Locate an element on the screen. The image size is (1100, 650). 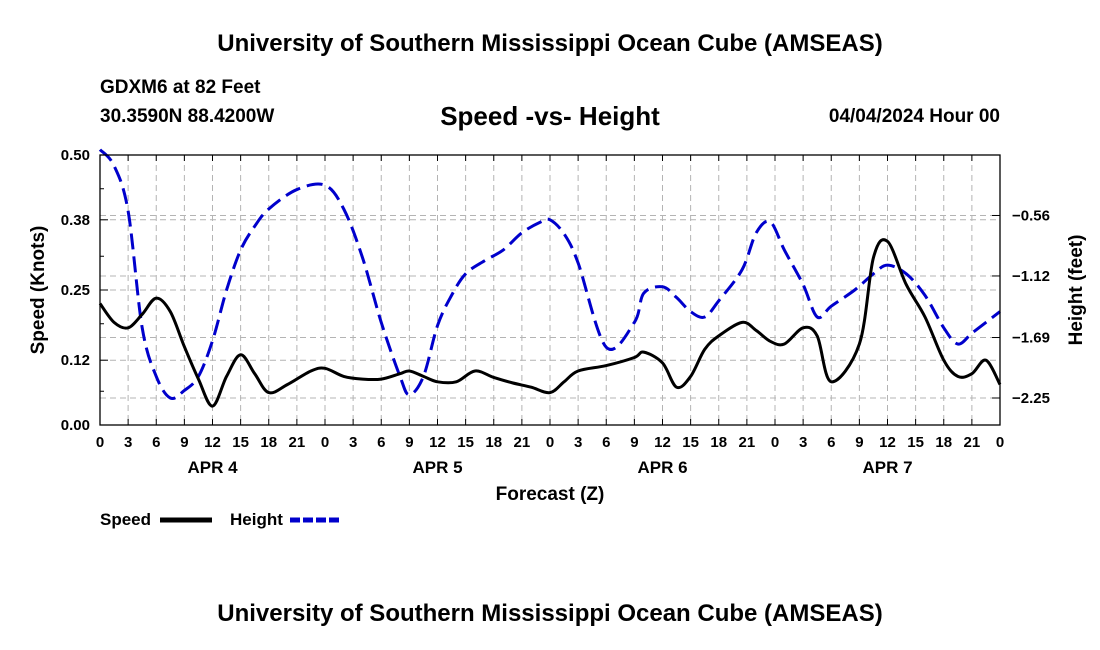
station-label: GDXM6 at 82 Feet is located at coordinates (180, 87).